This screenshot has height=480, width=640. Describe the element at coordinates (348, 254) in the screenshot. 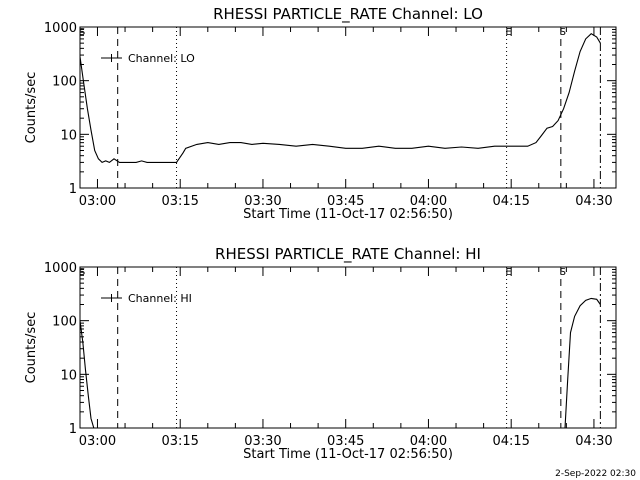

I see `chart-title: RHESSI PARTICLE_RATE Channel: HI` at that location.